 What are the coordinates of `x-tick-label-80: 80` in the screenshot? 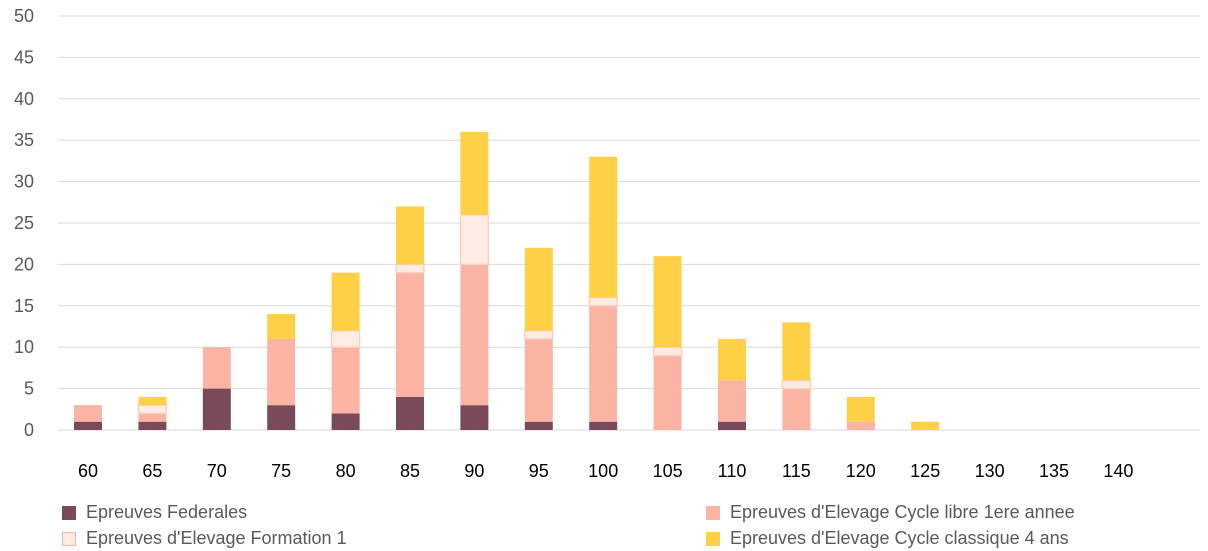 It's located at (346, 471).